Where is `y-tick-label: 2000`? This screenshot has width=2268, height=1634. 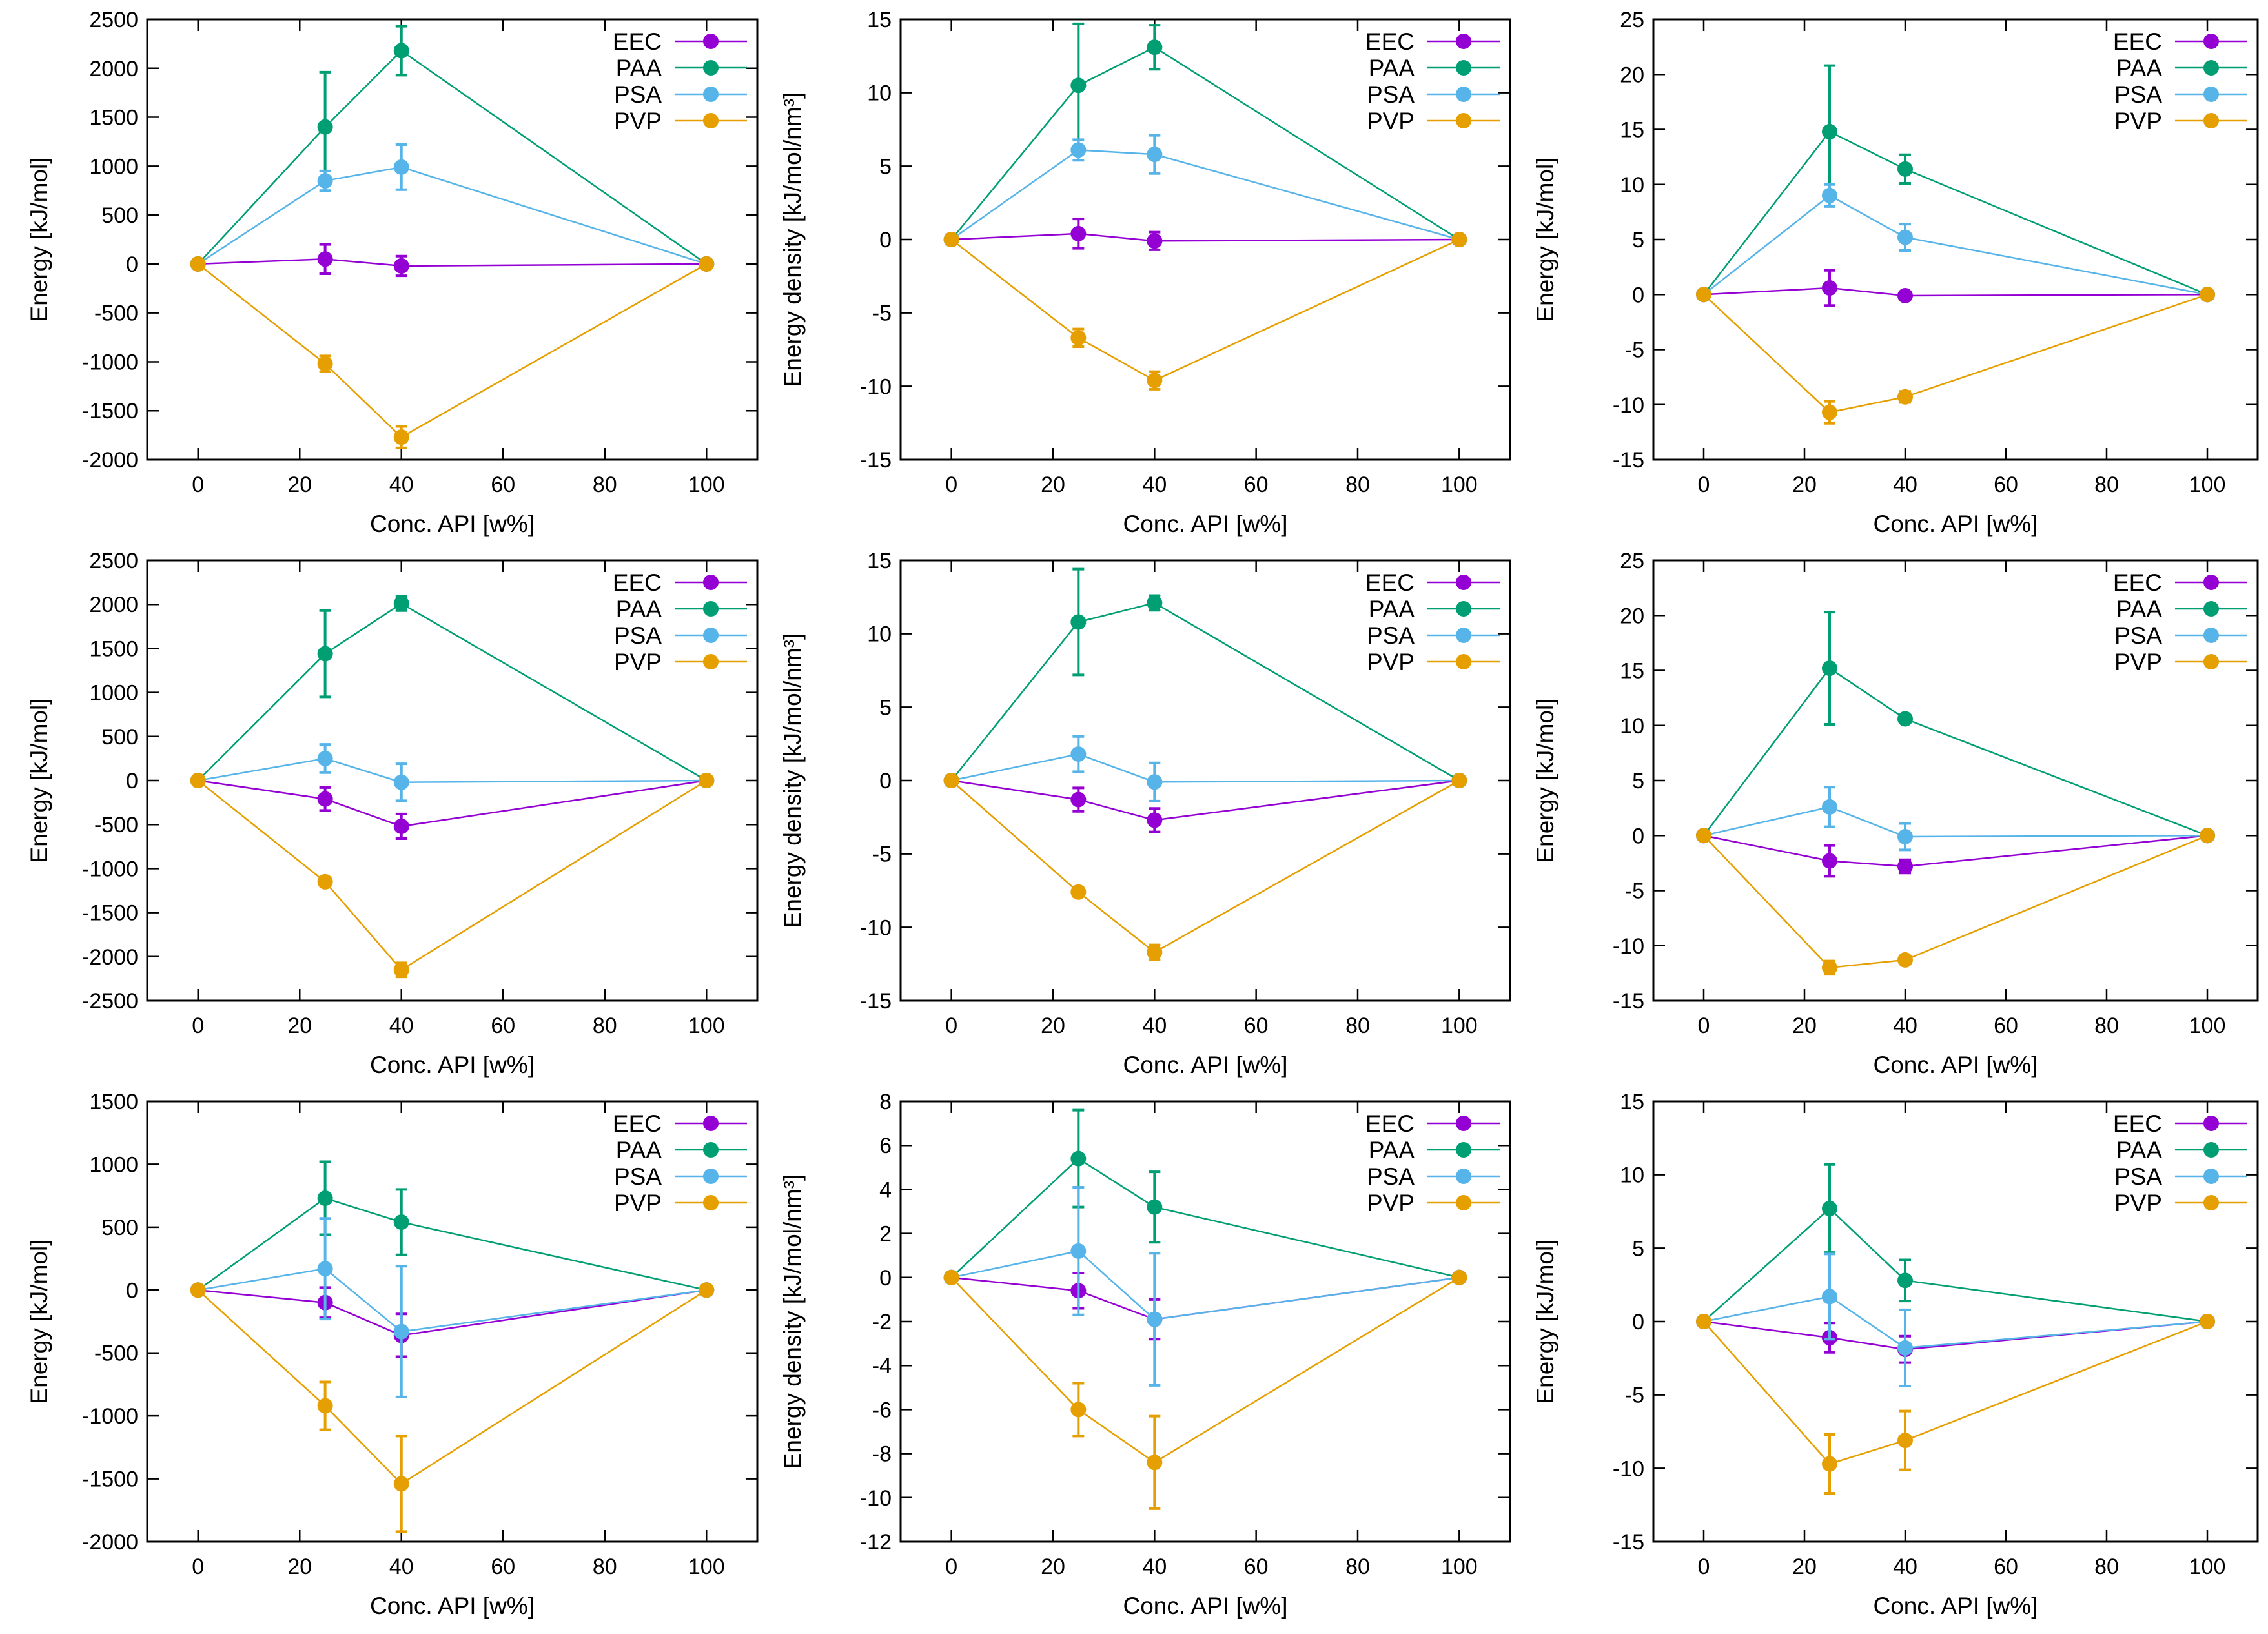
y-tick-label: 2000 is located at coordinates (113, 605).